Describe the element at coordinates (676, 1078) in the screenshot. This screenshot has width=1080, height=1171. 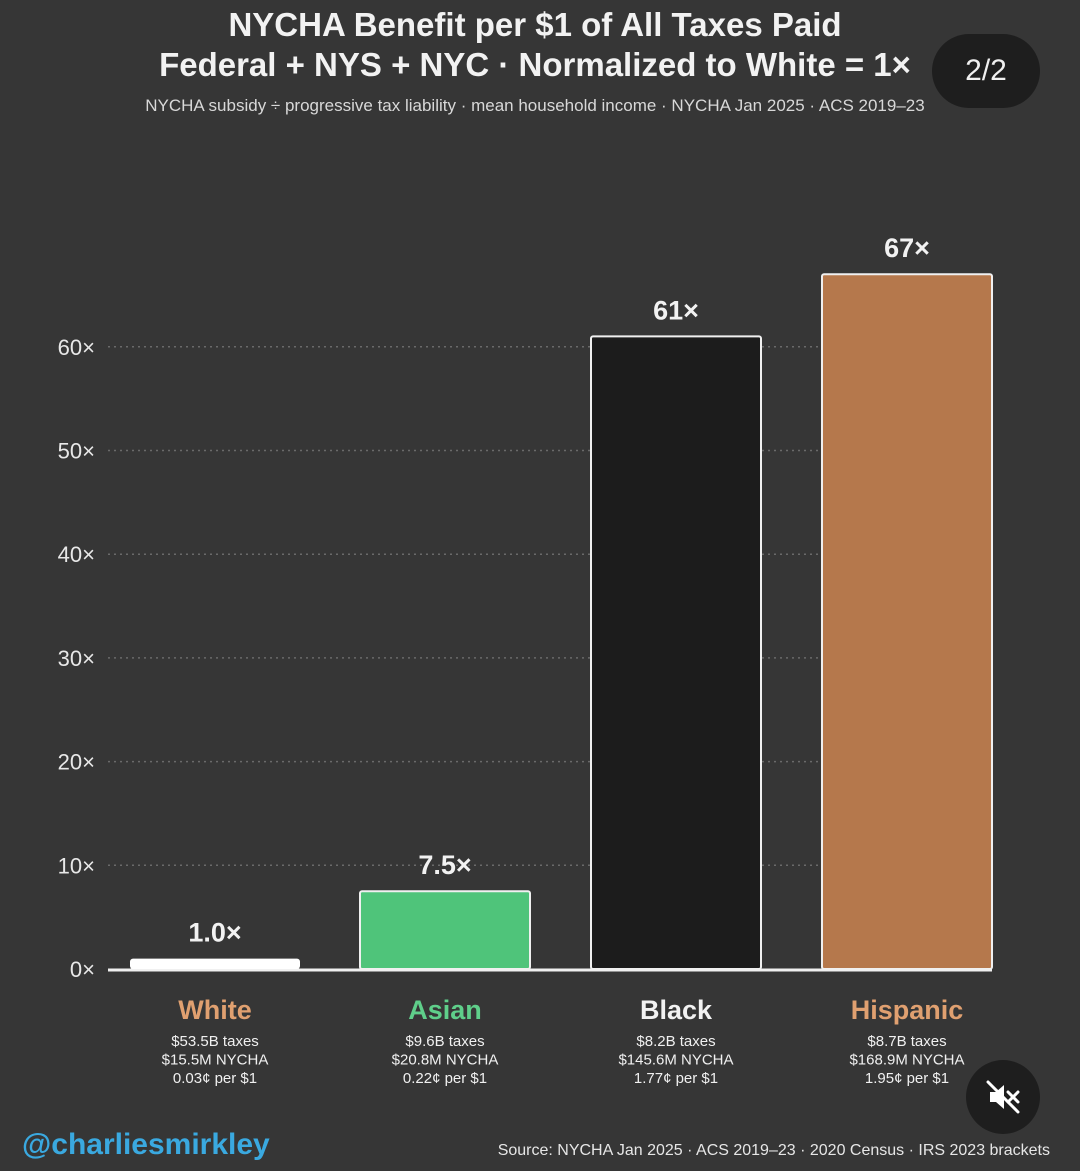
I see `category-detail: 1.77¢ per $1` at that location.